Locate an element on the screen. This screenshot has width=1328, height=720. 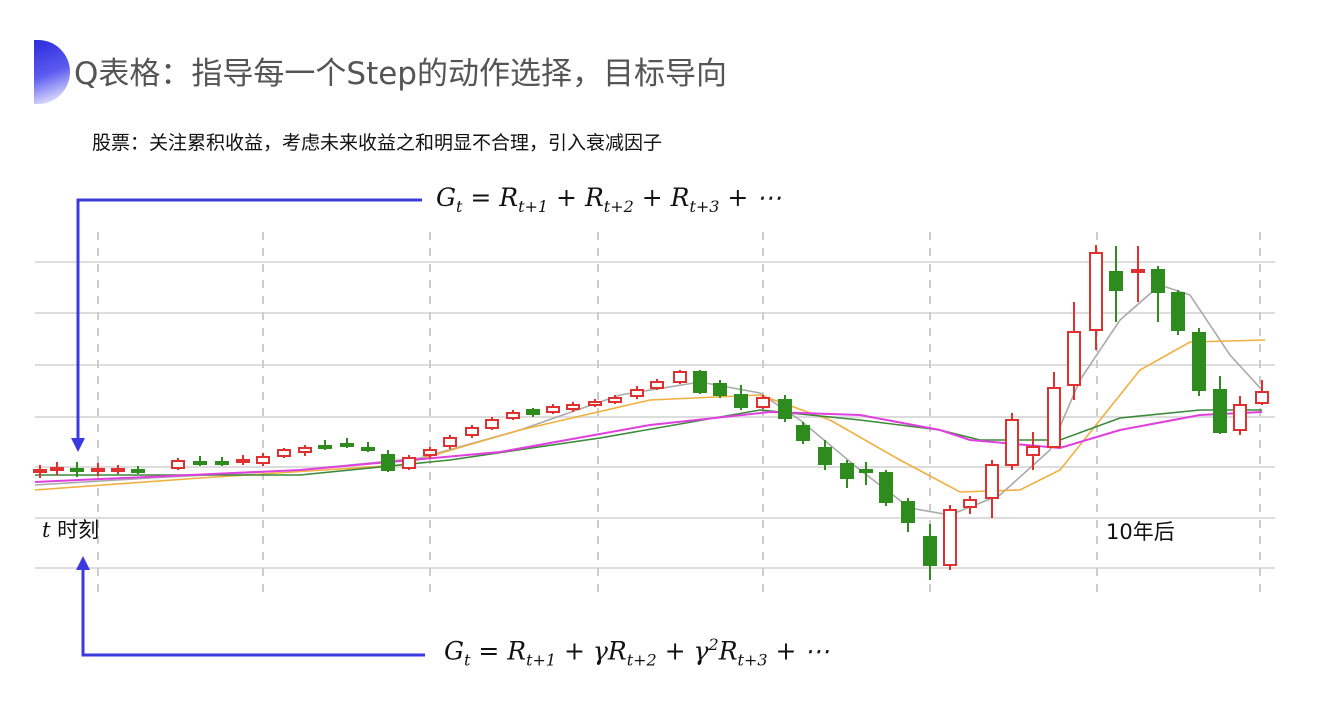
arrow-line-bottom is located at coordinates (253, 612).